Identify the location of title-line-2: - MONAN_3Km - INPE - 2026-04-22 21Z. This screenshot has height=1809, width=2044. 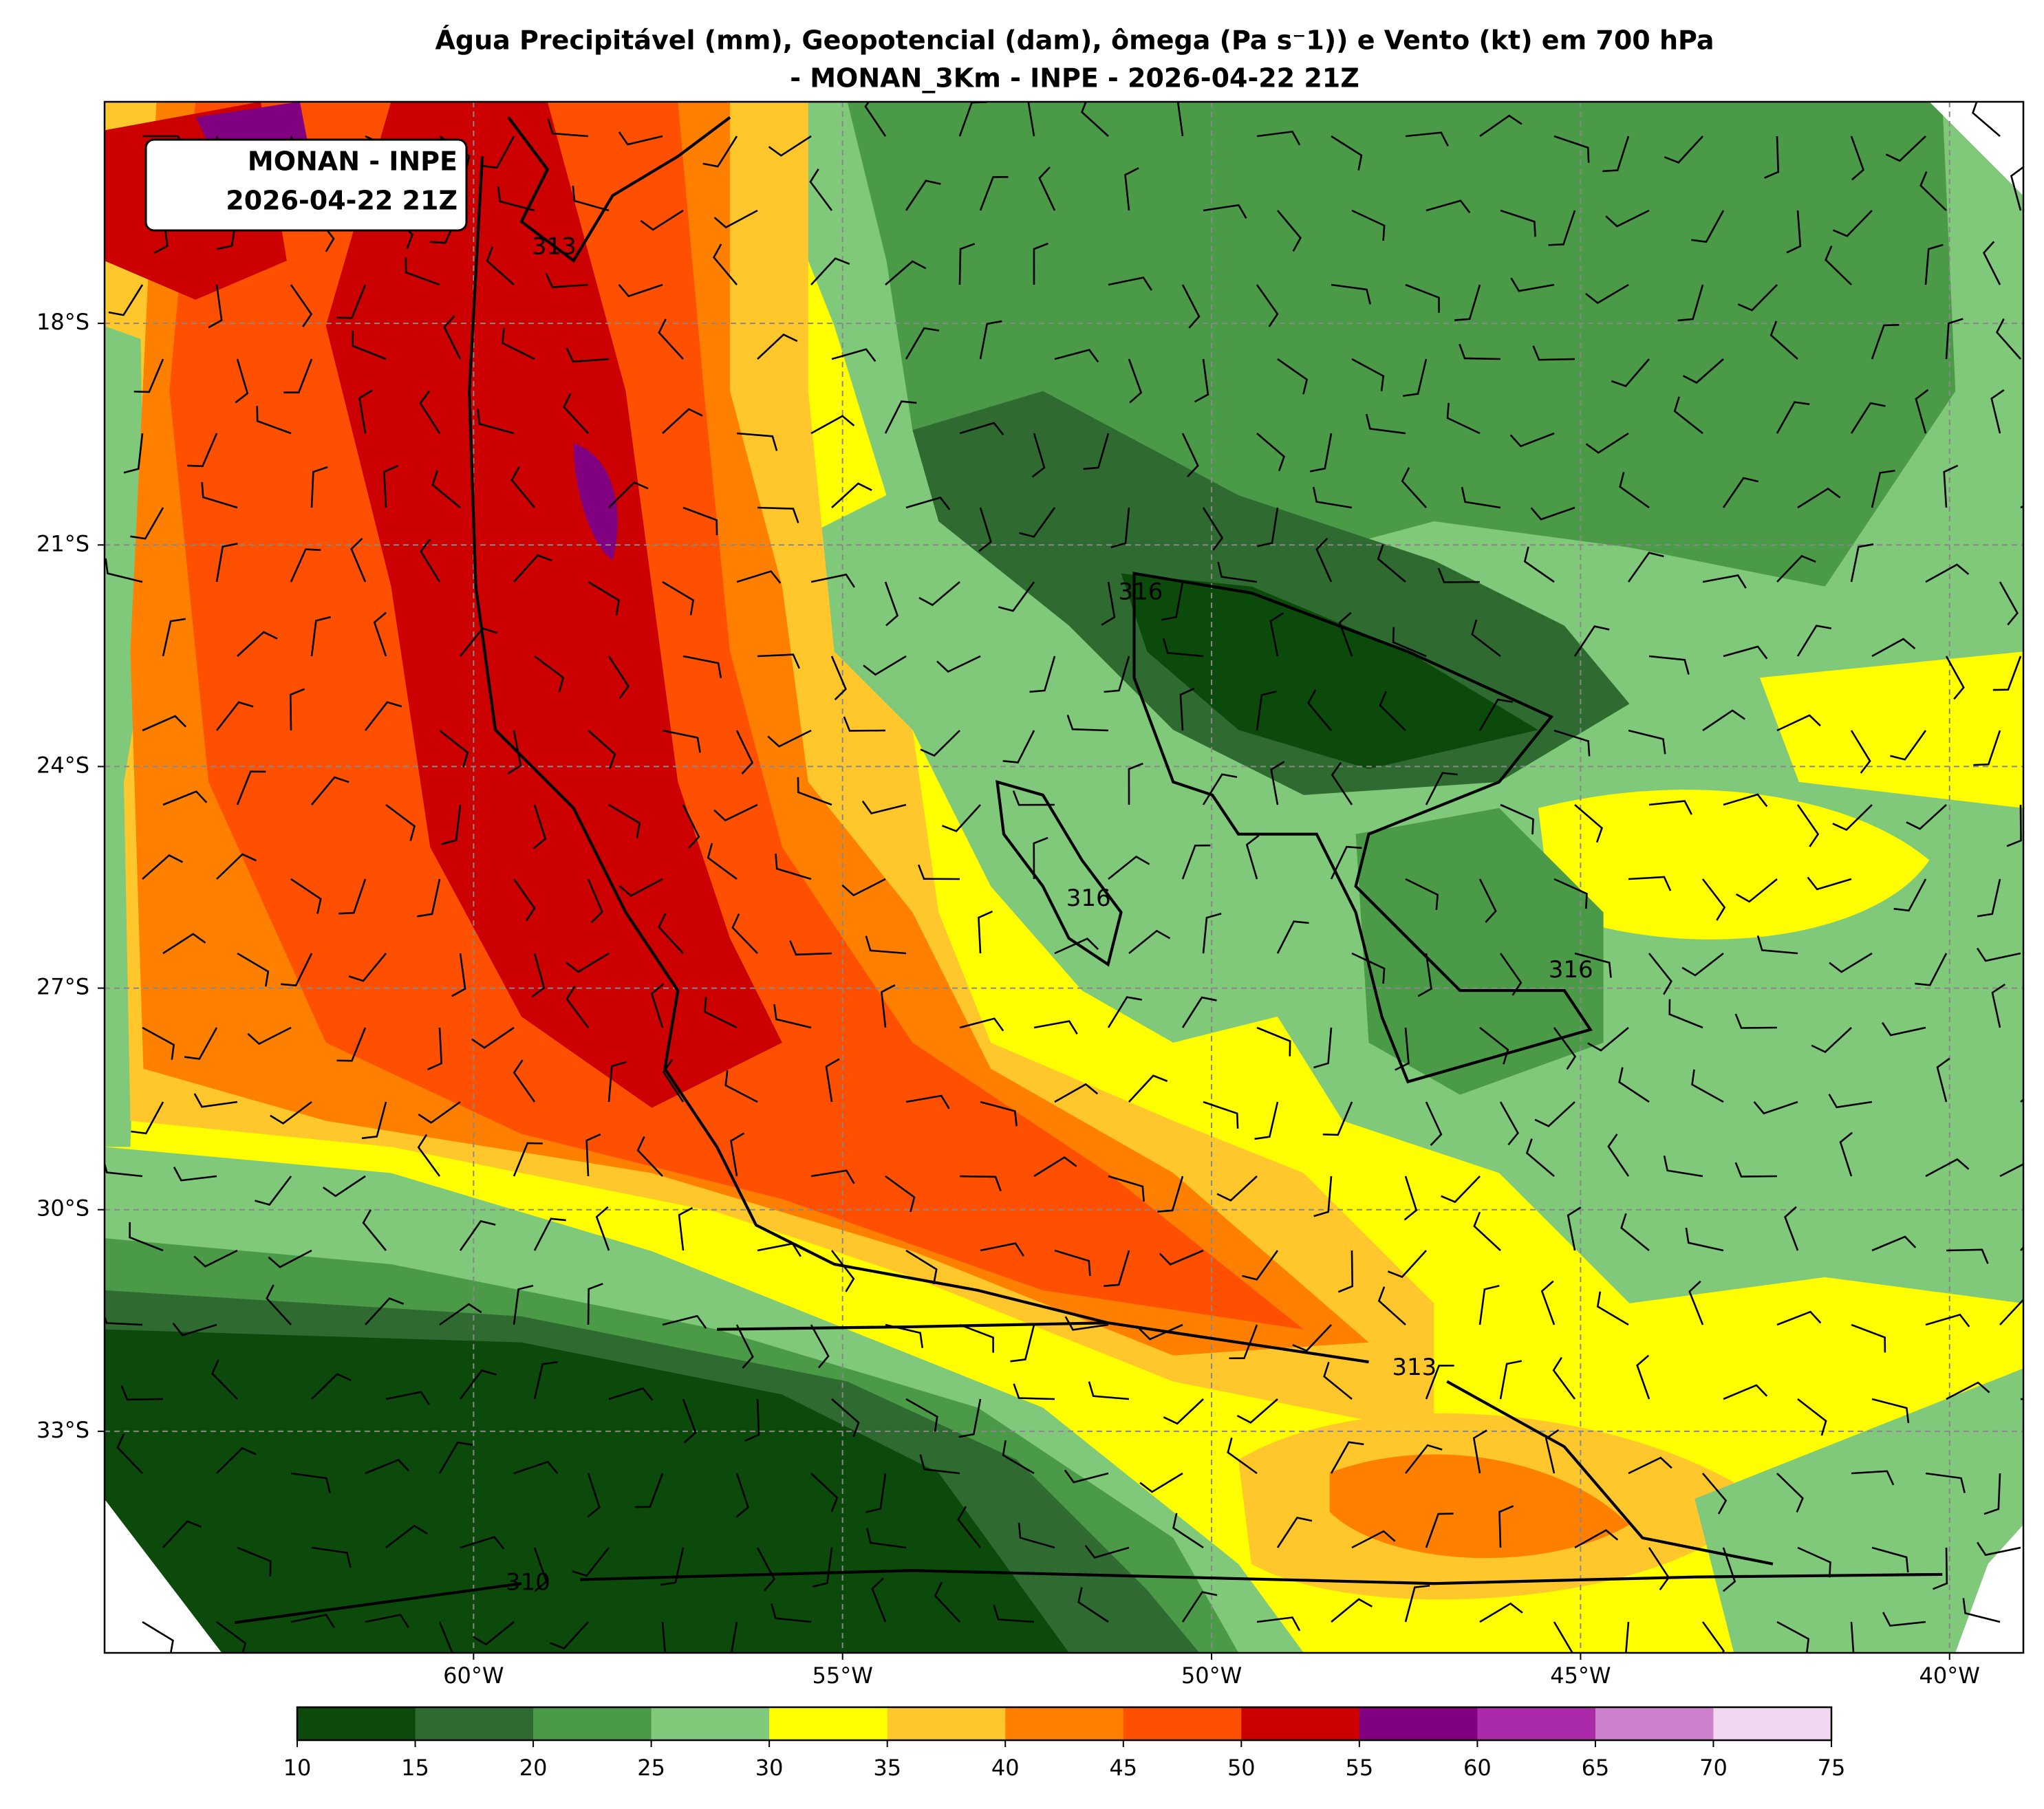
(1074, 79).